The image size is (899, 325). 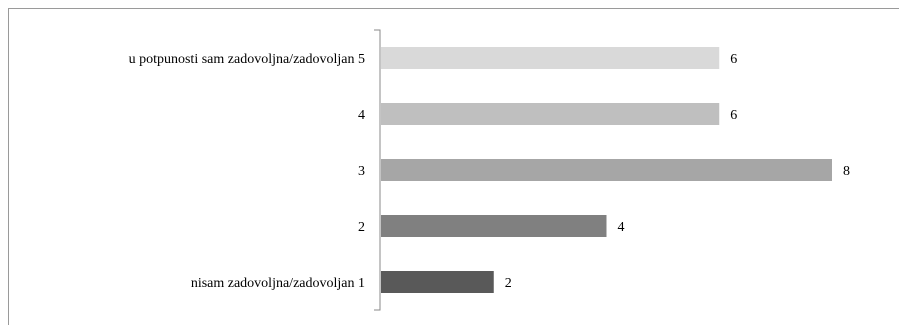 What do you see at coordinates (361, 227) in the screenshot?
I see `category-label-4: 2` at bounding box center [361, 227].